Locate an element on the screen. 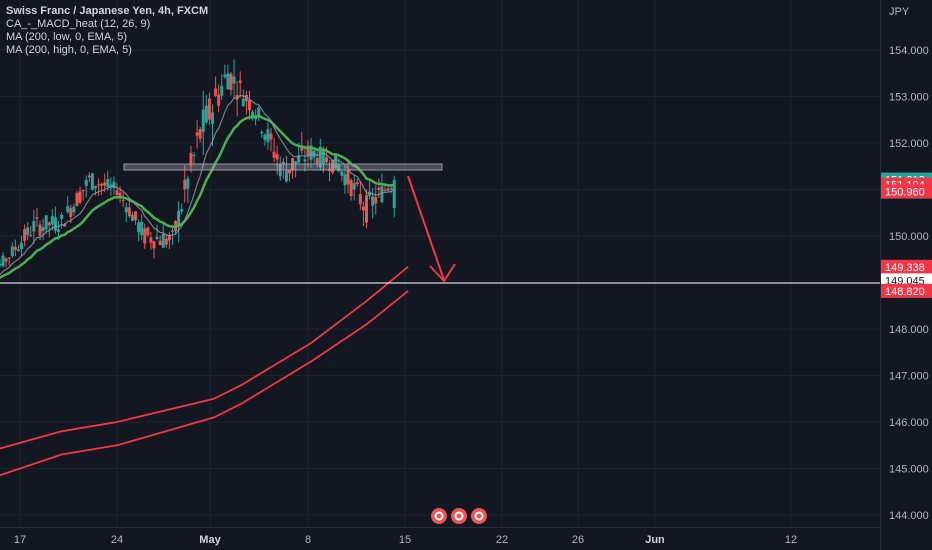 This screenshot has width=932, height=550. price-label-ma-high: 148.820 is located at coordinates (906, 290).